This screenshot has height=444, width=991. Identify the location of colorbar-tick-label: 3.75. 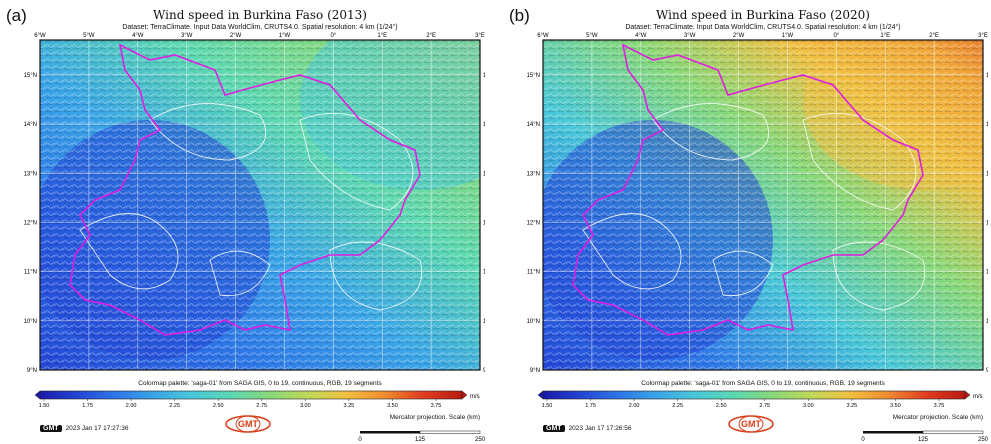
(436, 406).